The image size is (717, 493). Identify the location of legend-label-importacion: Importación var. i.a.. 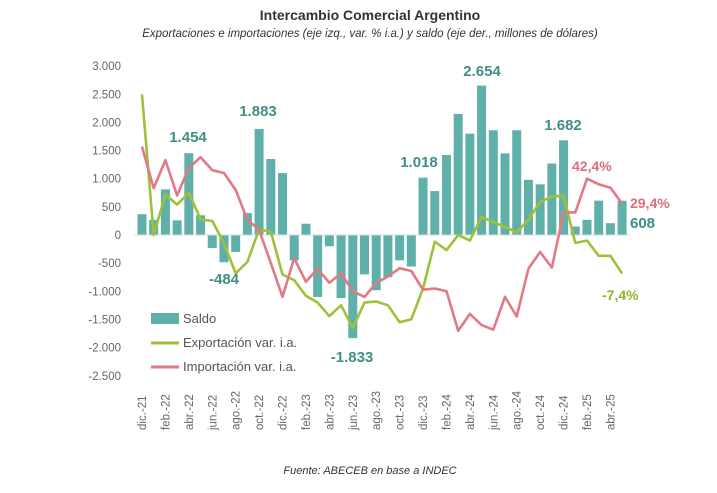
(239, 366).